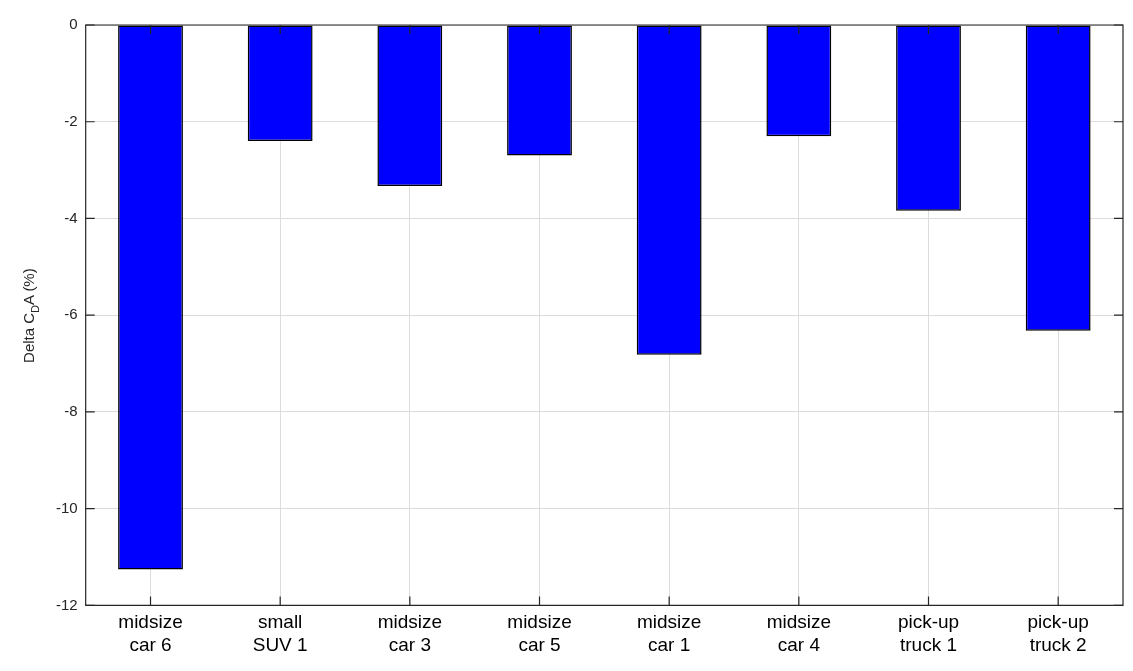 This screenshot has width=1133, height=671. Describe the element at coordinates (71, 120) in the screenshot. I see `y-tick-label: -2` at that location.